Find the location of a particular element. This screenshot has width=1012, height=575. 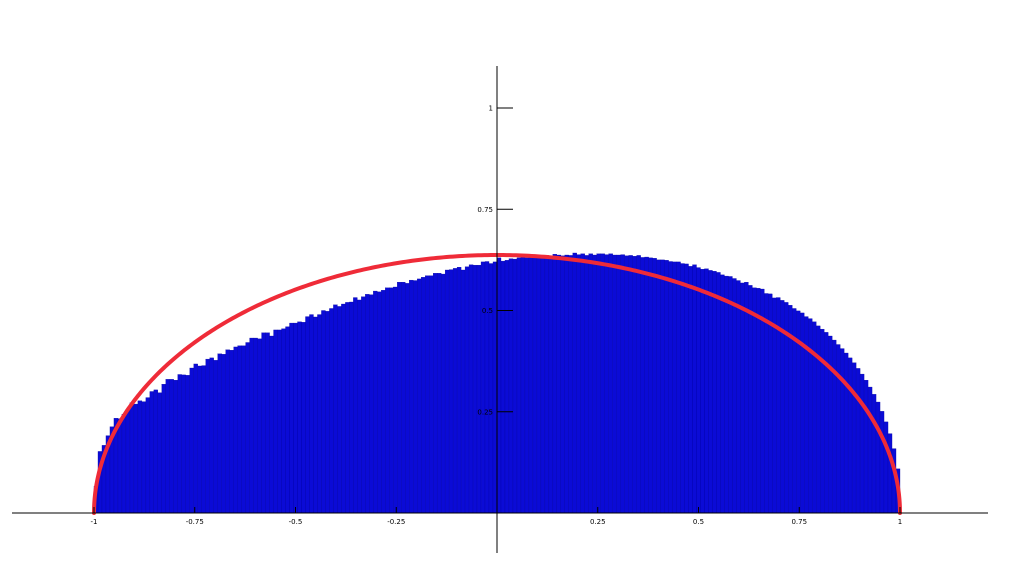

y-tick-label: 1 is located at coordinates (491, 109).